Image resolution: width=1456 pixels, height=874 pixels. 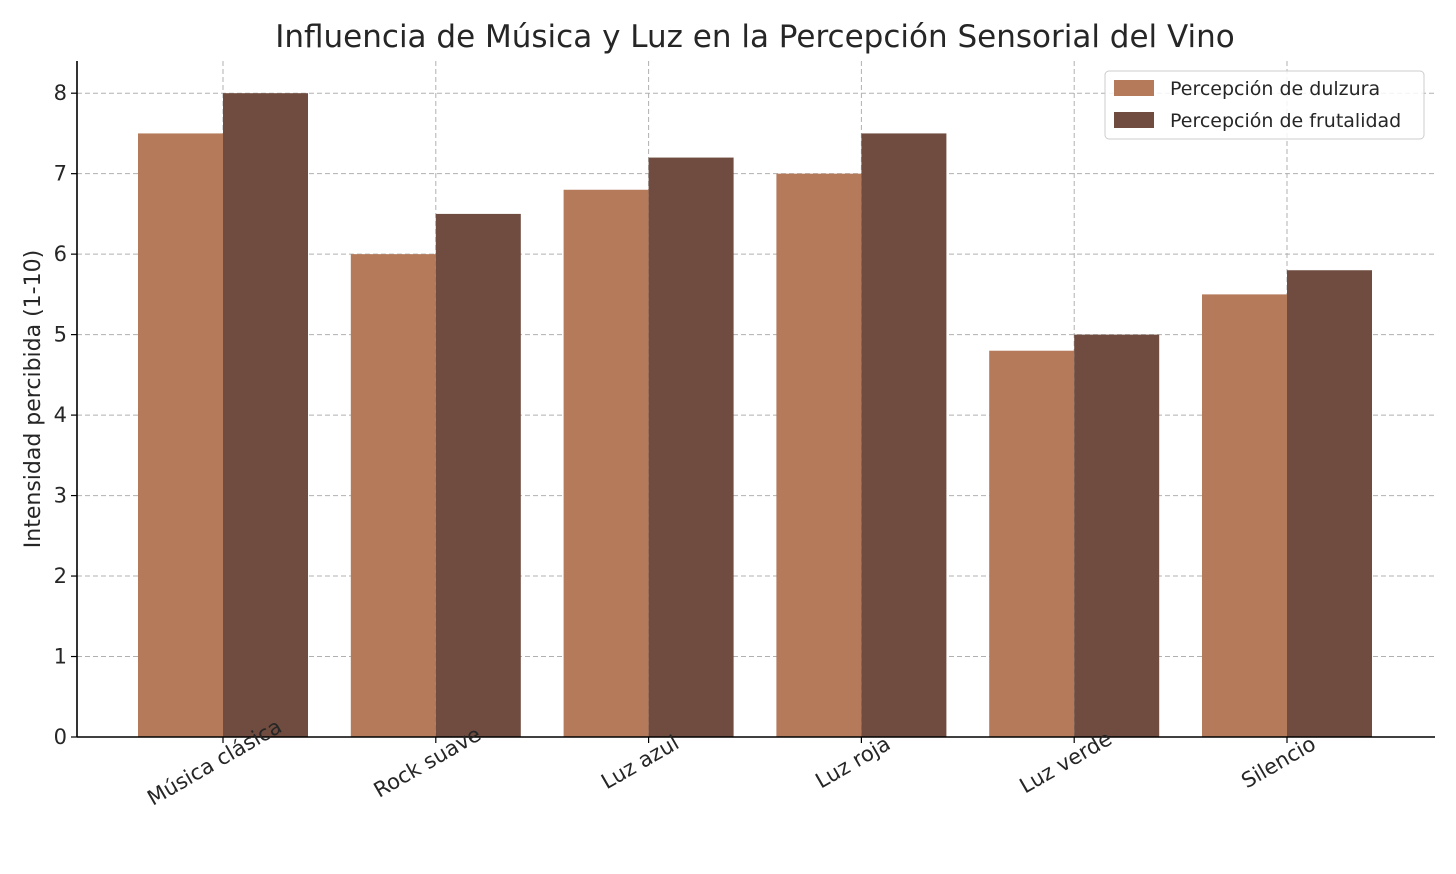 I want to click on legend-box, so click(x=1264, y=105).